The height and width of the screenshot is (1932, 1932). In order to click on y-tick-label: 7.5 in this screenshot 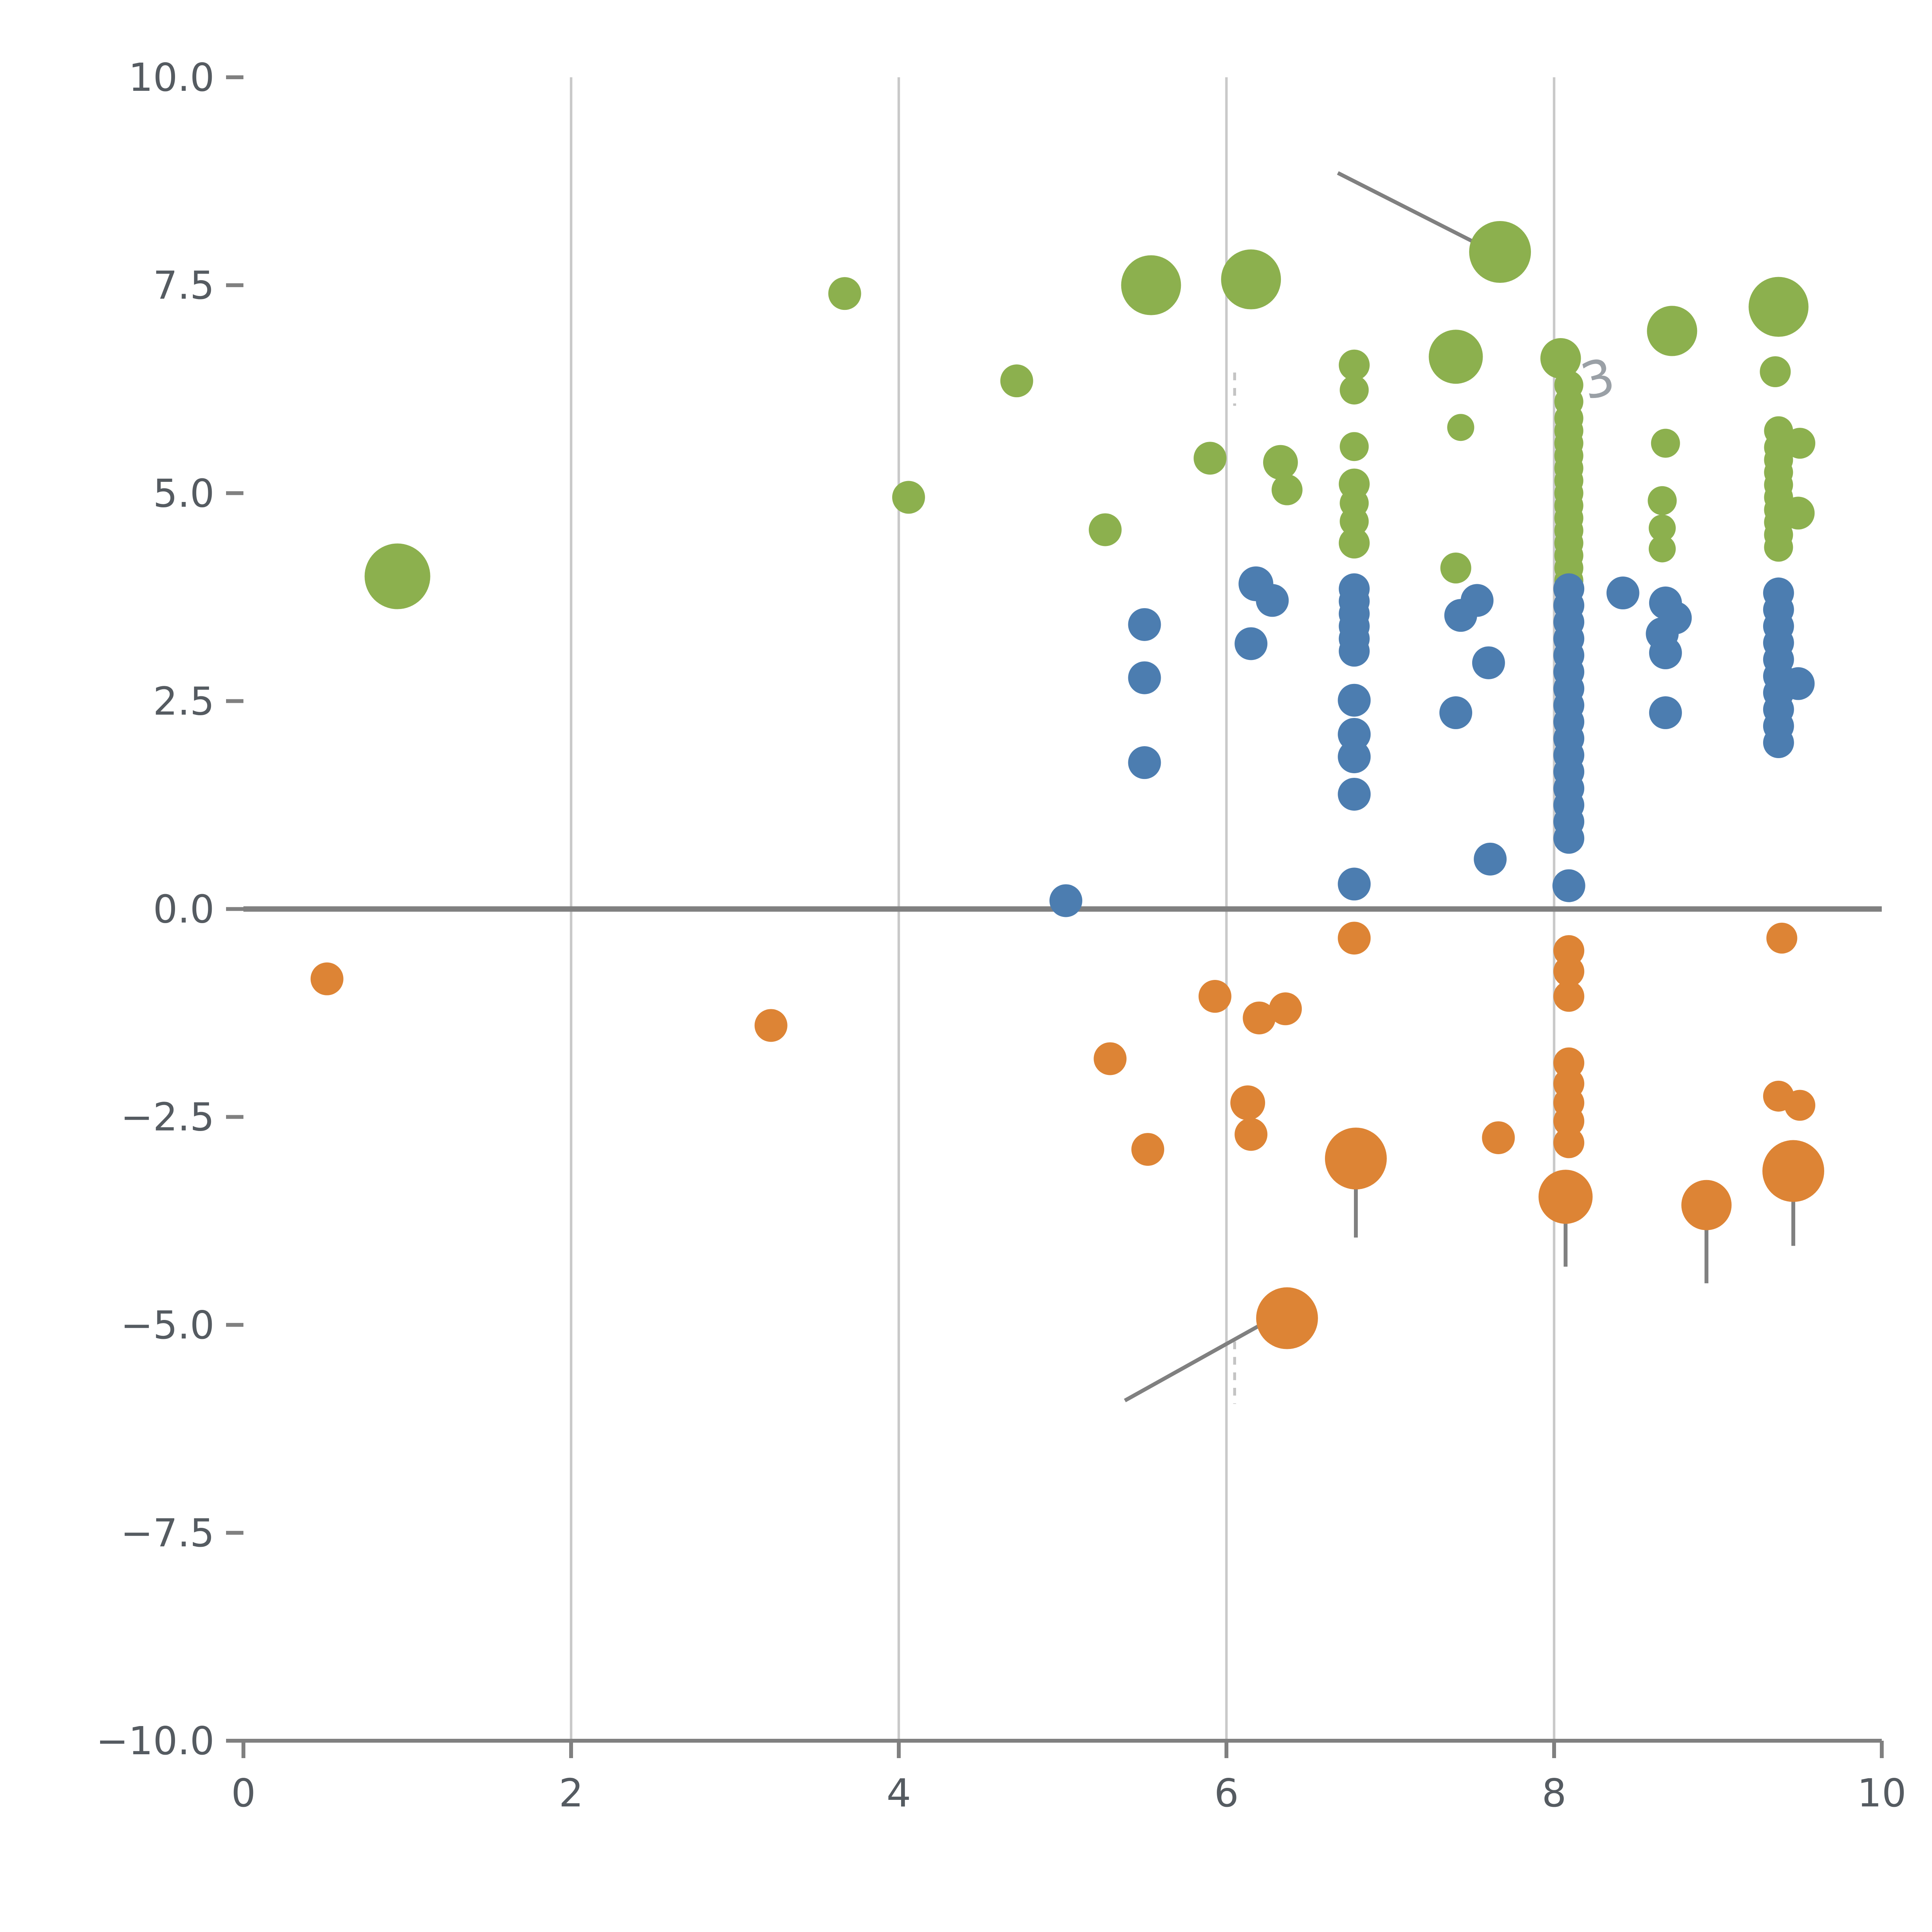, I will do `click(184, 285)`.